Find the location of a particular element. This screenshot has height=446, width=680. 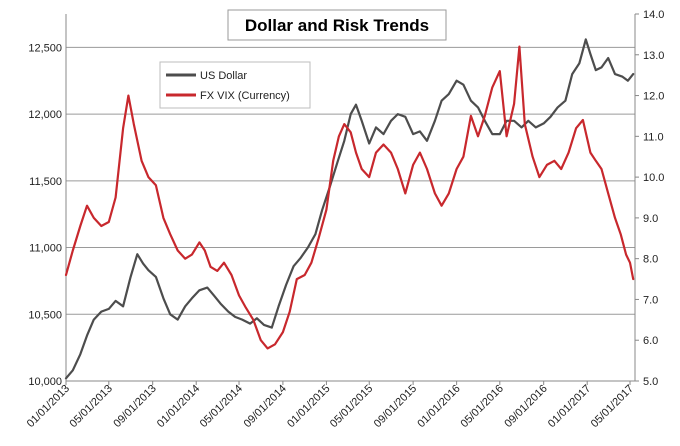

x-tick-label: 01/01/2014 is located at coordinates (178, 406).